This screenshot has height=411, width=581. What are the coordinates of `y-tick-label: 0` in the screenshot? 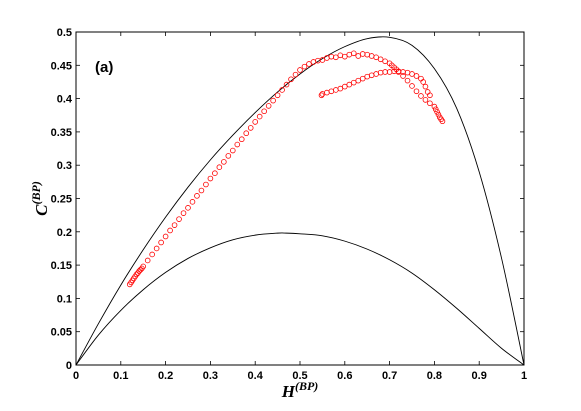 It's located at (69, 366).